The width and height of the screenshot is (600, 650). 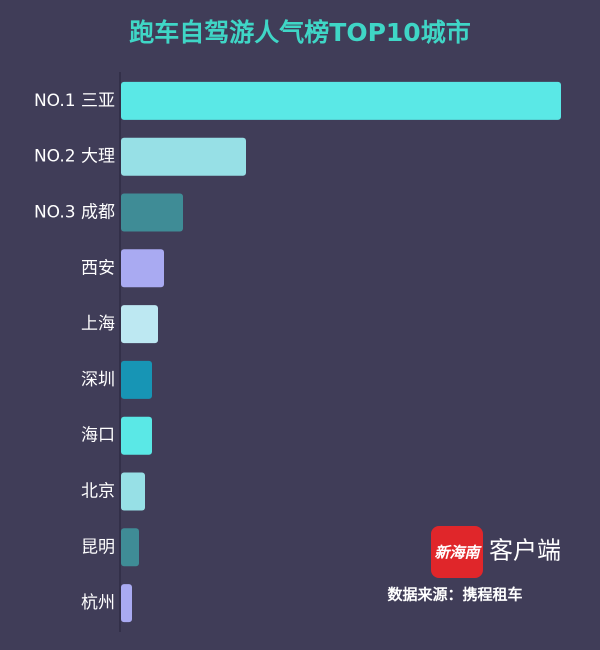 I want to click on chart-title: 跑车自驾游人气榜TOP10城市, so click(x=299, y=32).